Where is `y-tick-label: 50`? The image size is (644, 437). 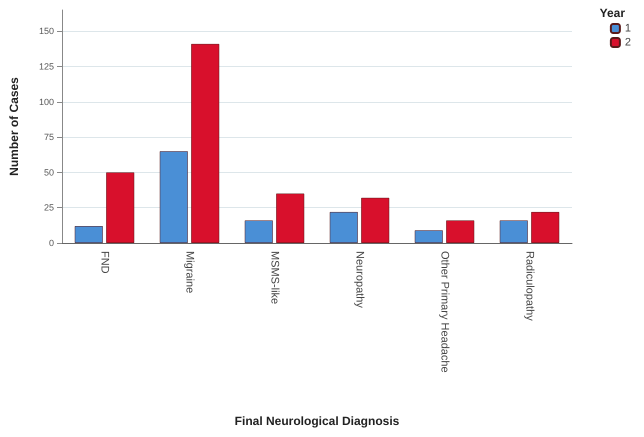 y-tick-label: 50 is located at coordinates (49, 172).